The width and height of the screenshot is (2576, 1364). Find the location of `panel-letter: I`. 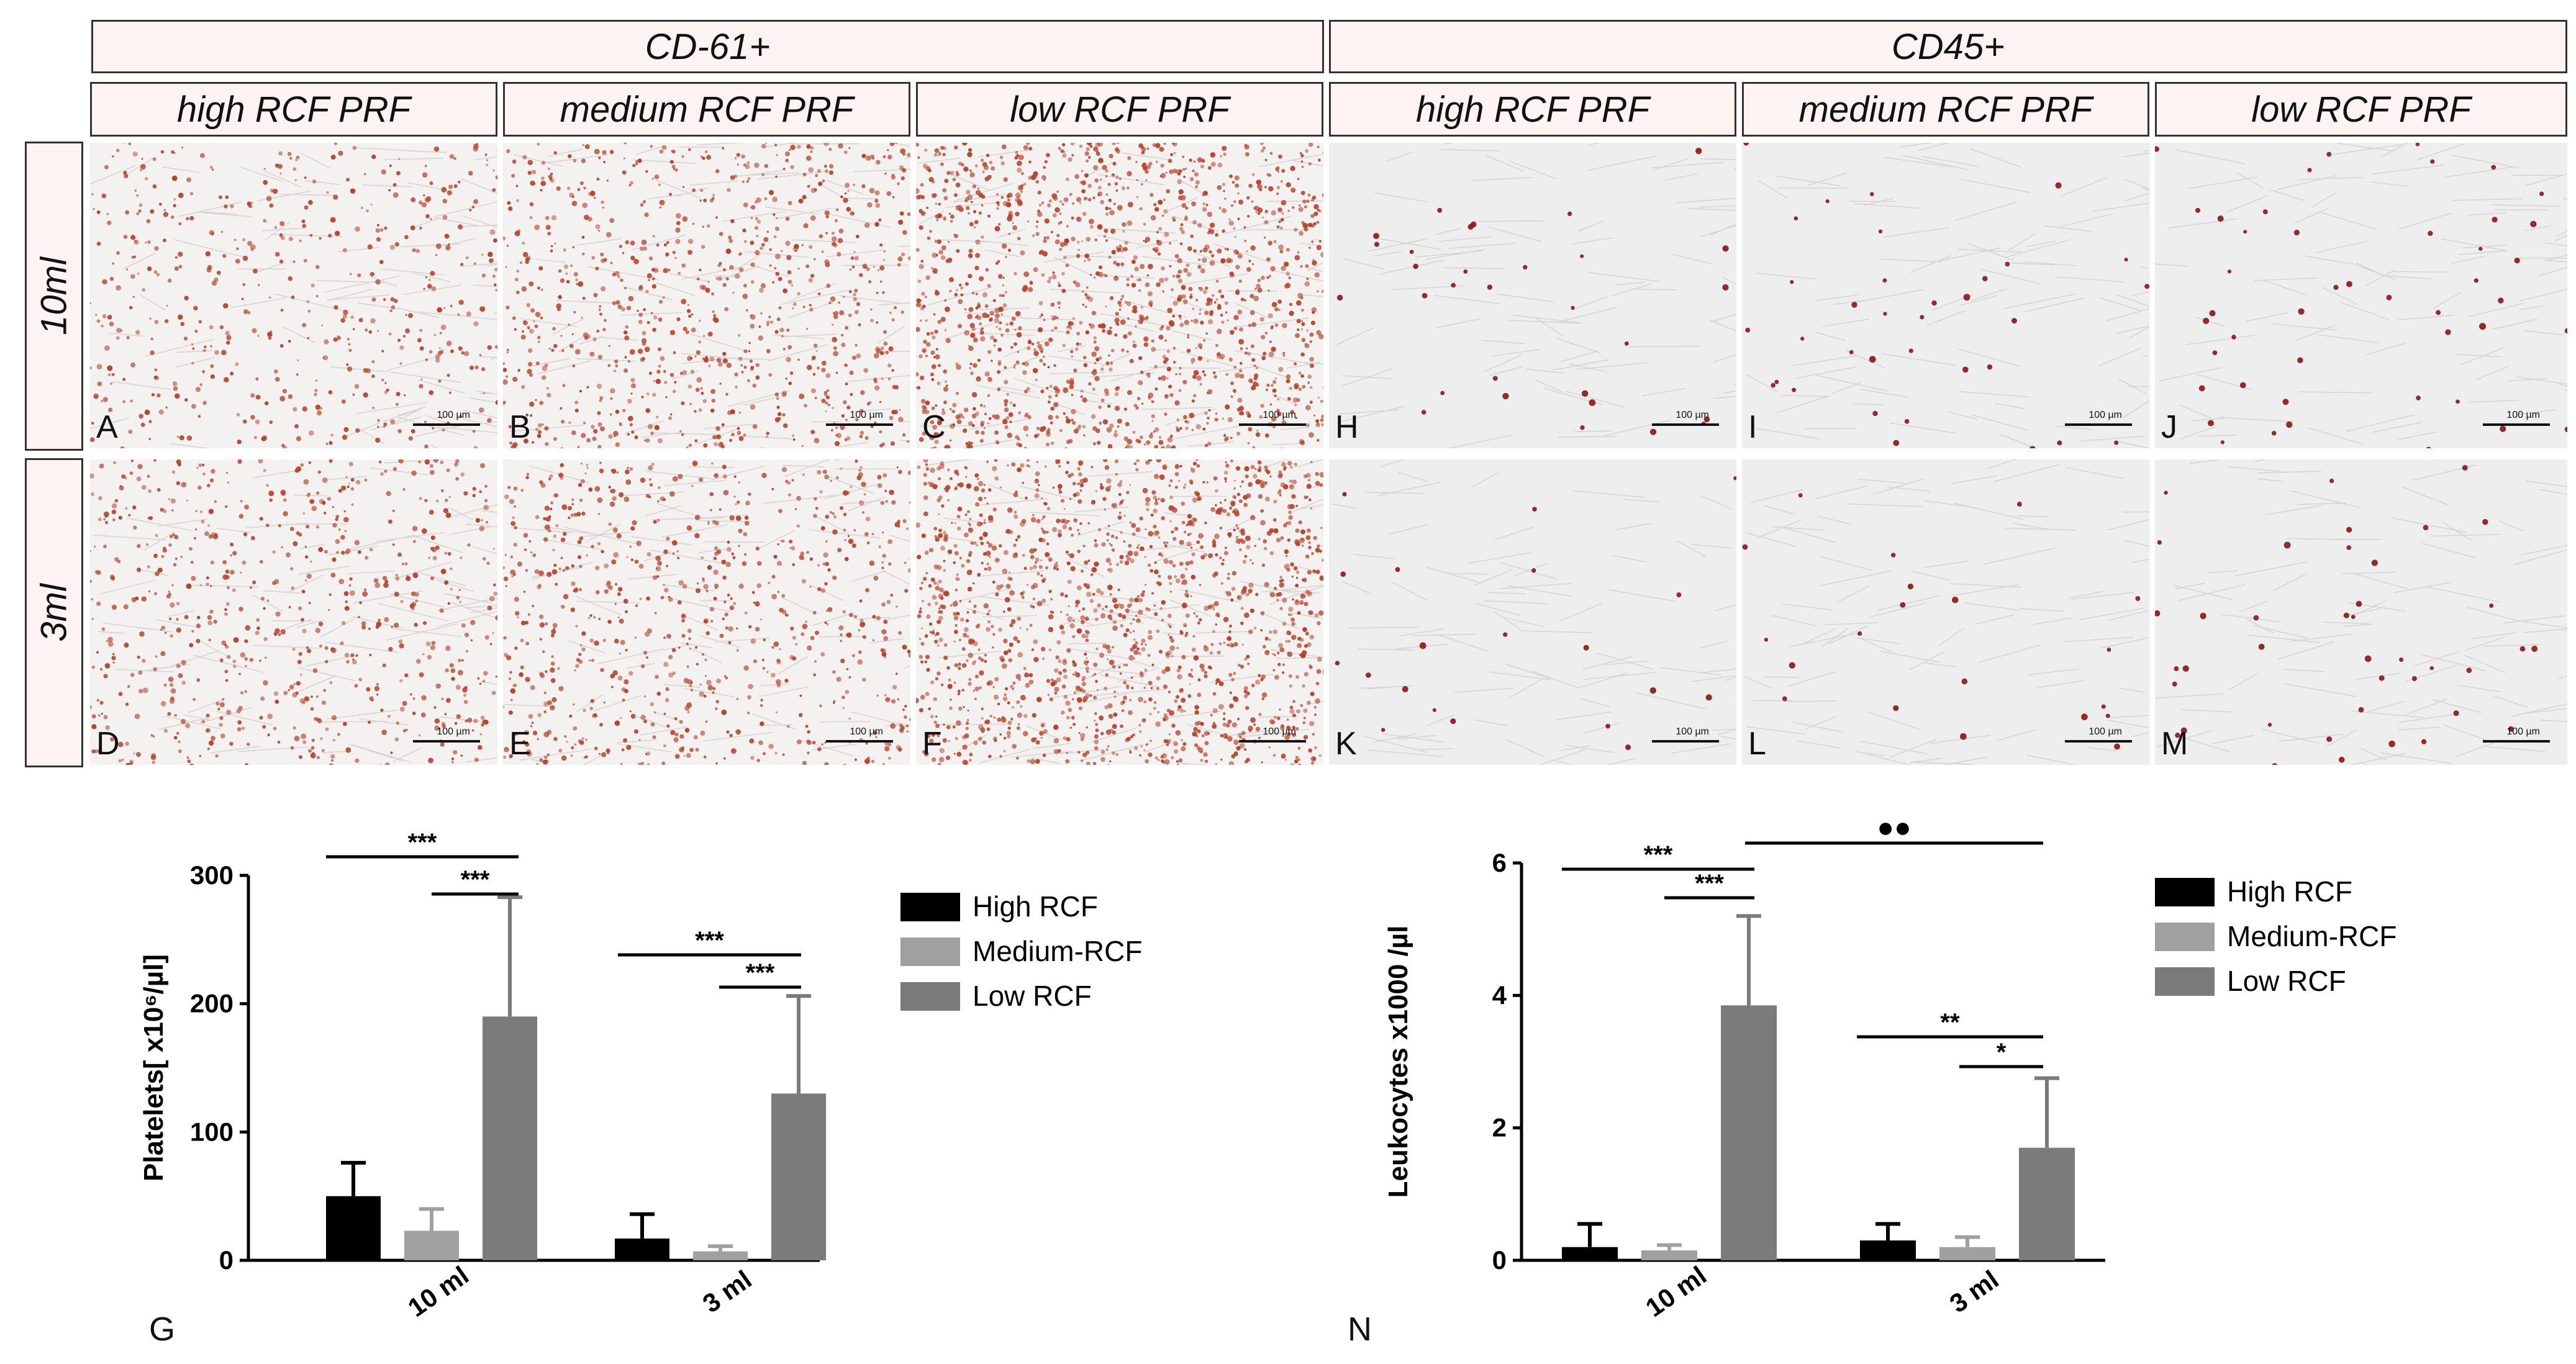

panel-letter: I is located at coordinates (1752, 427).